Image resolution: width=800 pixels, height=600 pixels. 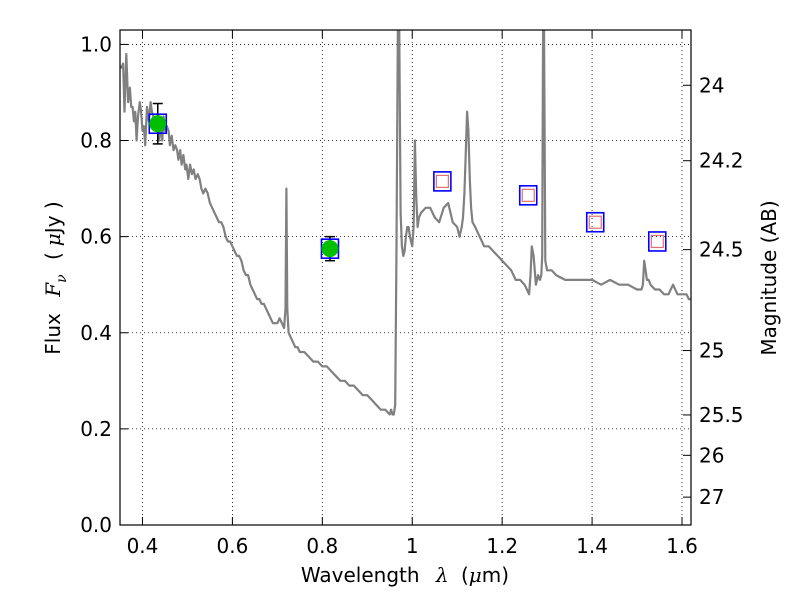 What do you see at coordinates (322, 546) in the screenshot?
I see `x-tick-label: 0.8` at bounding box center [322, 546].